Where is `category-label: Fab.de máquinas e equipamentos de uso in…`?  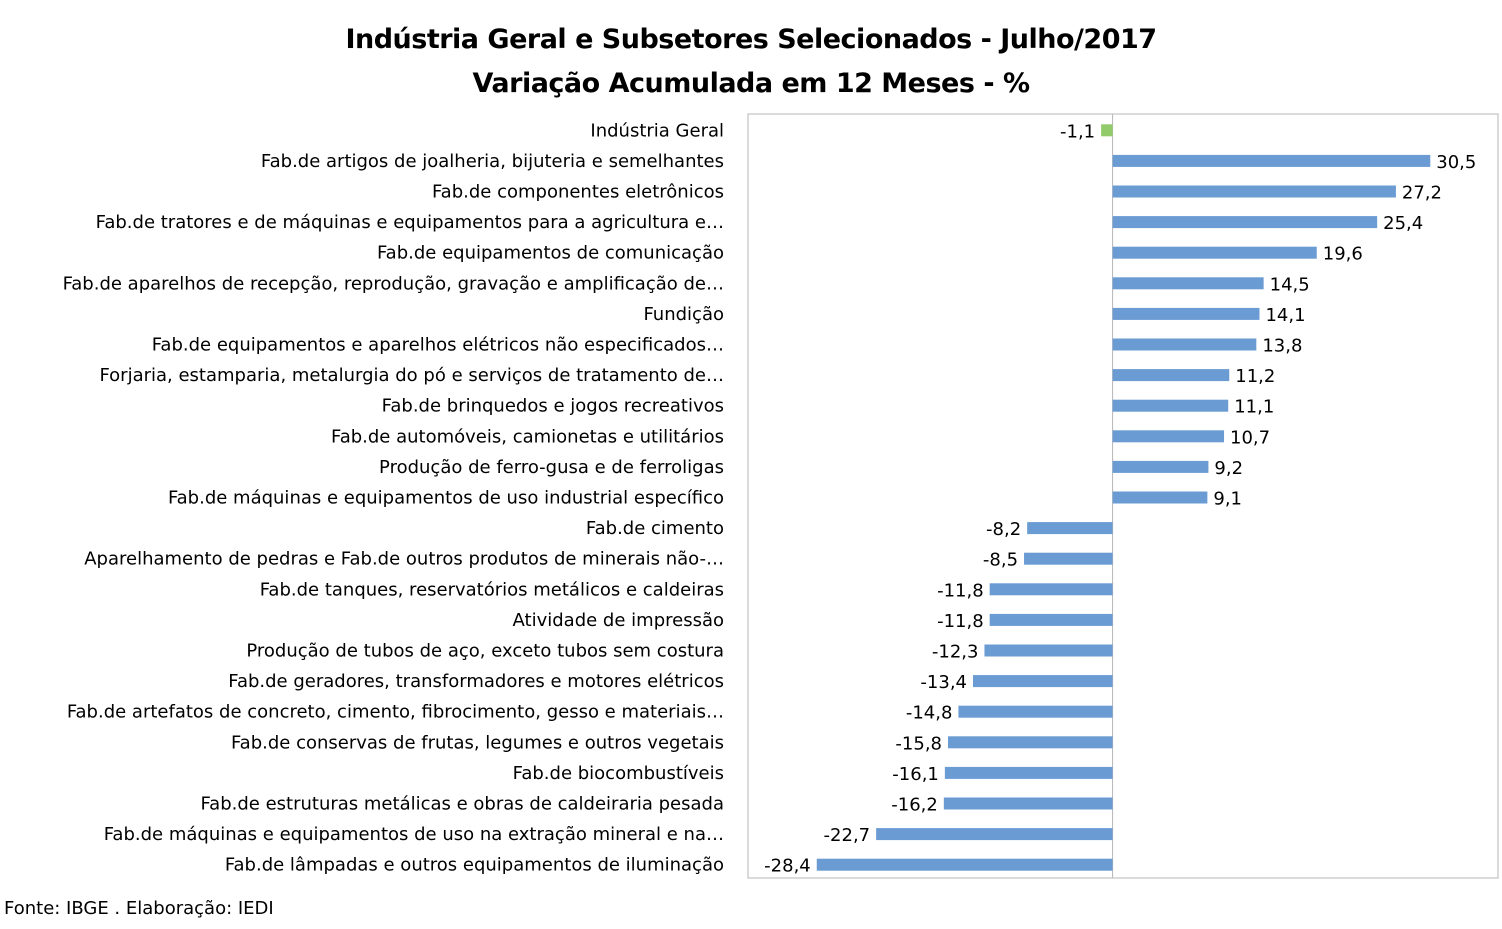 category-label: Fab.de máquinas e equipamentos de uso in… is located at coordinates (446, 498).